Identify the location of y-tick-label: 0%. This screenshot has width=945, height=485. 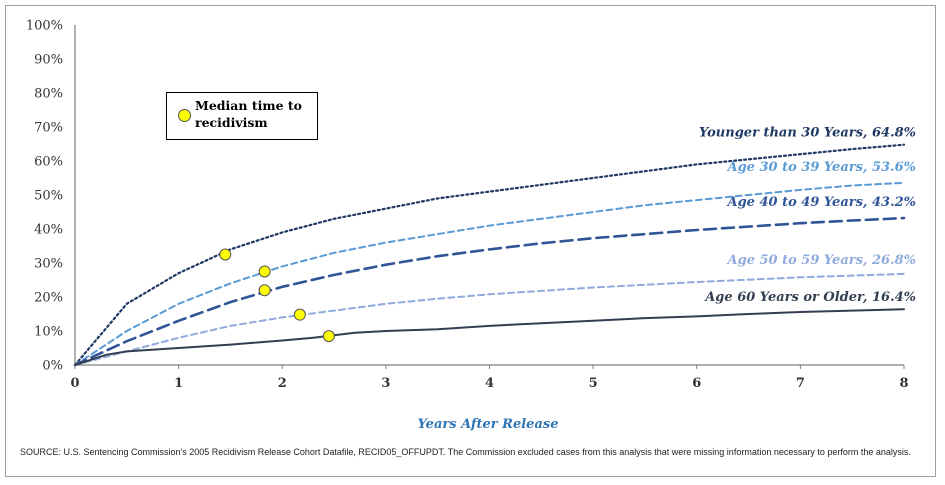
(52, 366).